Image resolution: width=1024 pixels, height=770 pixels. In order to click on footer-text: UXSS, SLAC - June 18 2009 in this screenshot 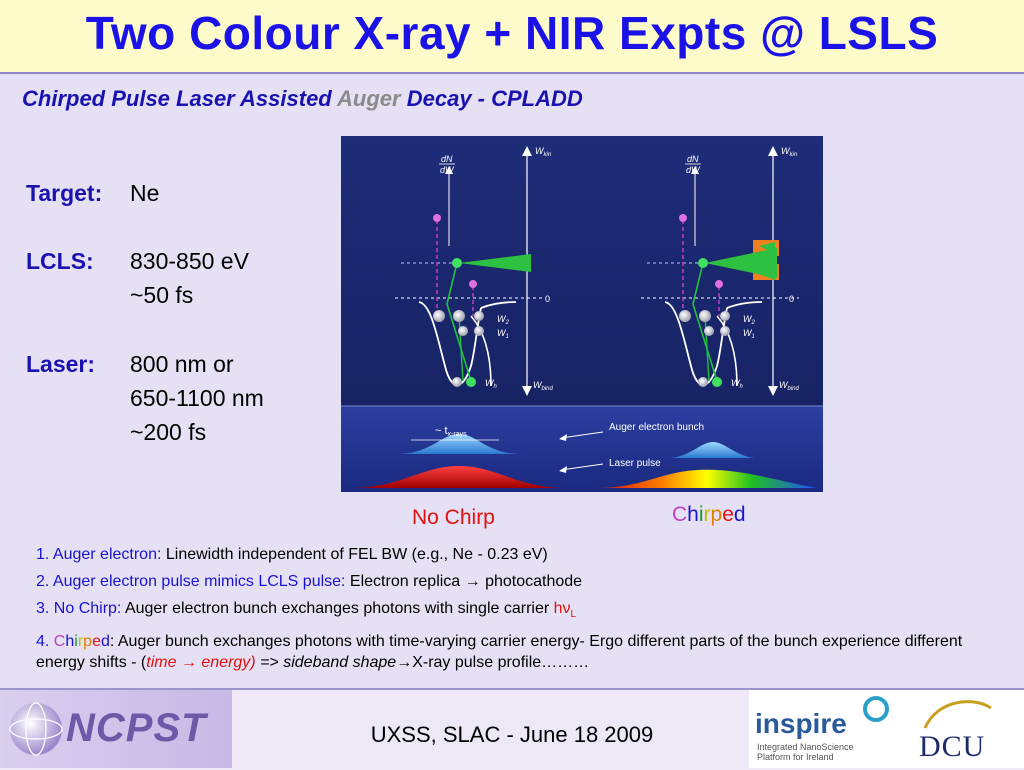, I will do `click(512, 734)`.